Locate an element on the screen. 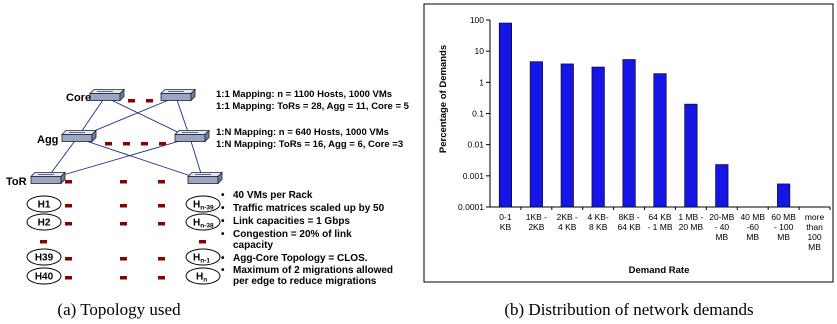  x-tick-label: 1KB -2KB is located at coordinates (536, 222).